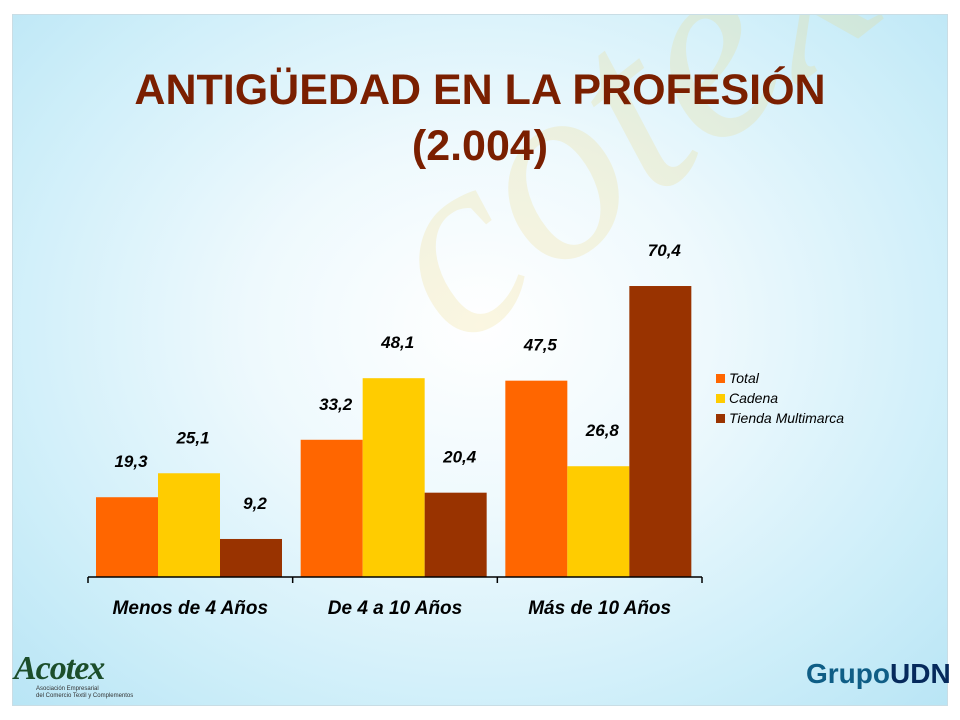  Describe the element at coordinates (85, 696) in the screenshot. I see `acotex-logo-subtitle-2: del Comercio Textil y Complementos` at that location.